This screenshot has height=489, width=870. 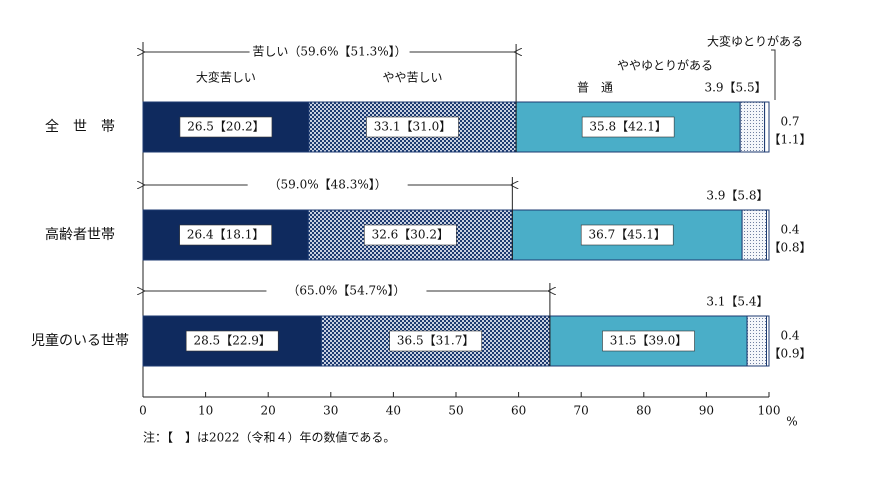 I want to click on x-tick-label: 10, so click(x=205, y=411).